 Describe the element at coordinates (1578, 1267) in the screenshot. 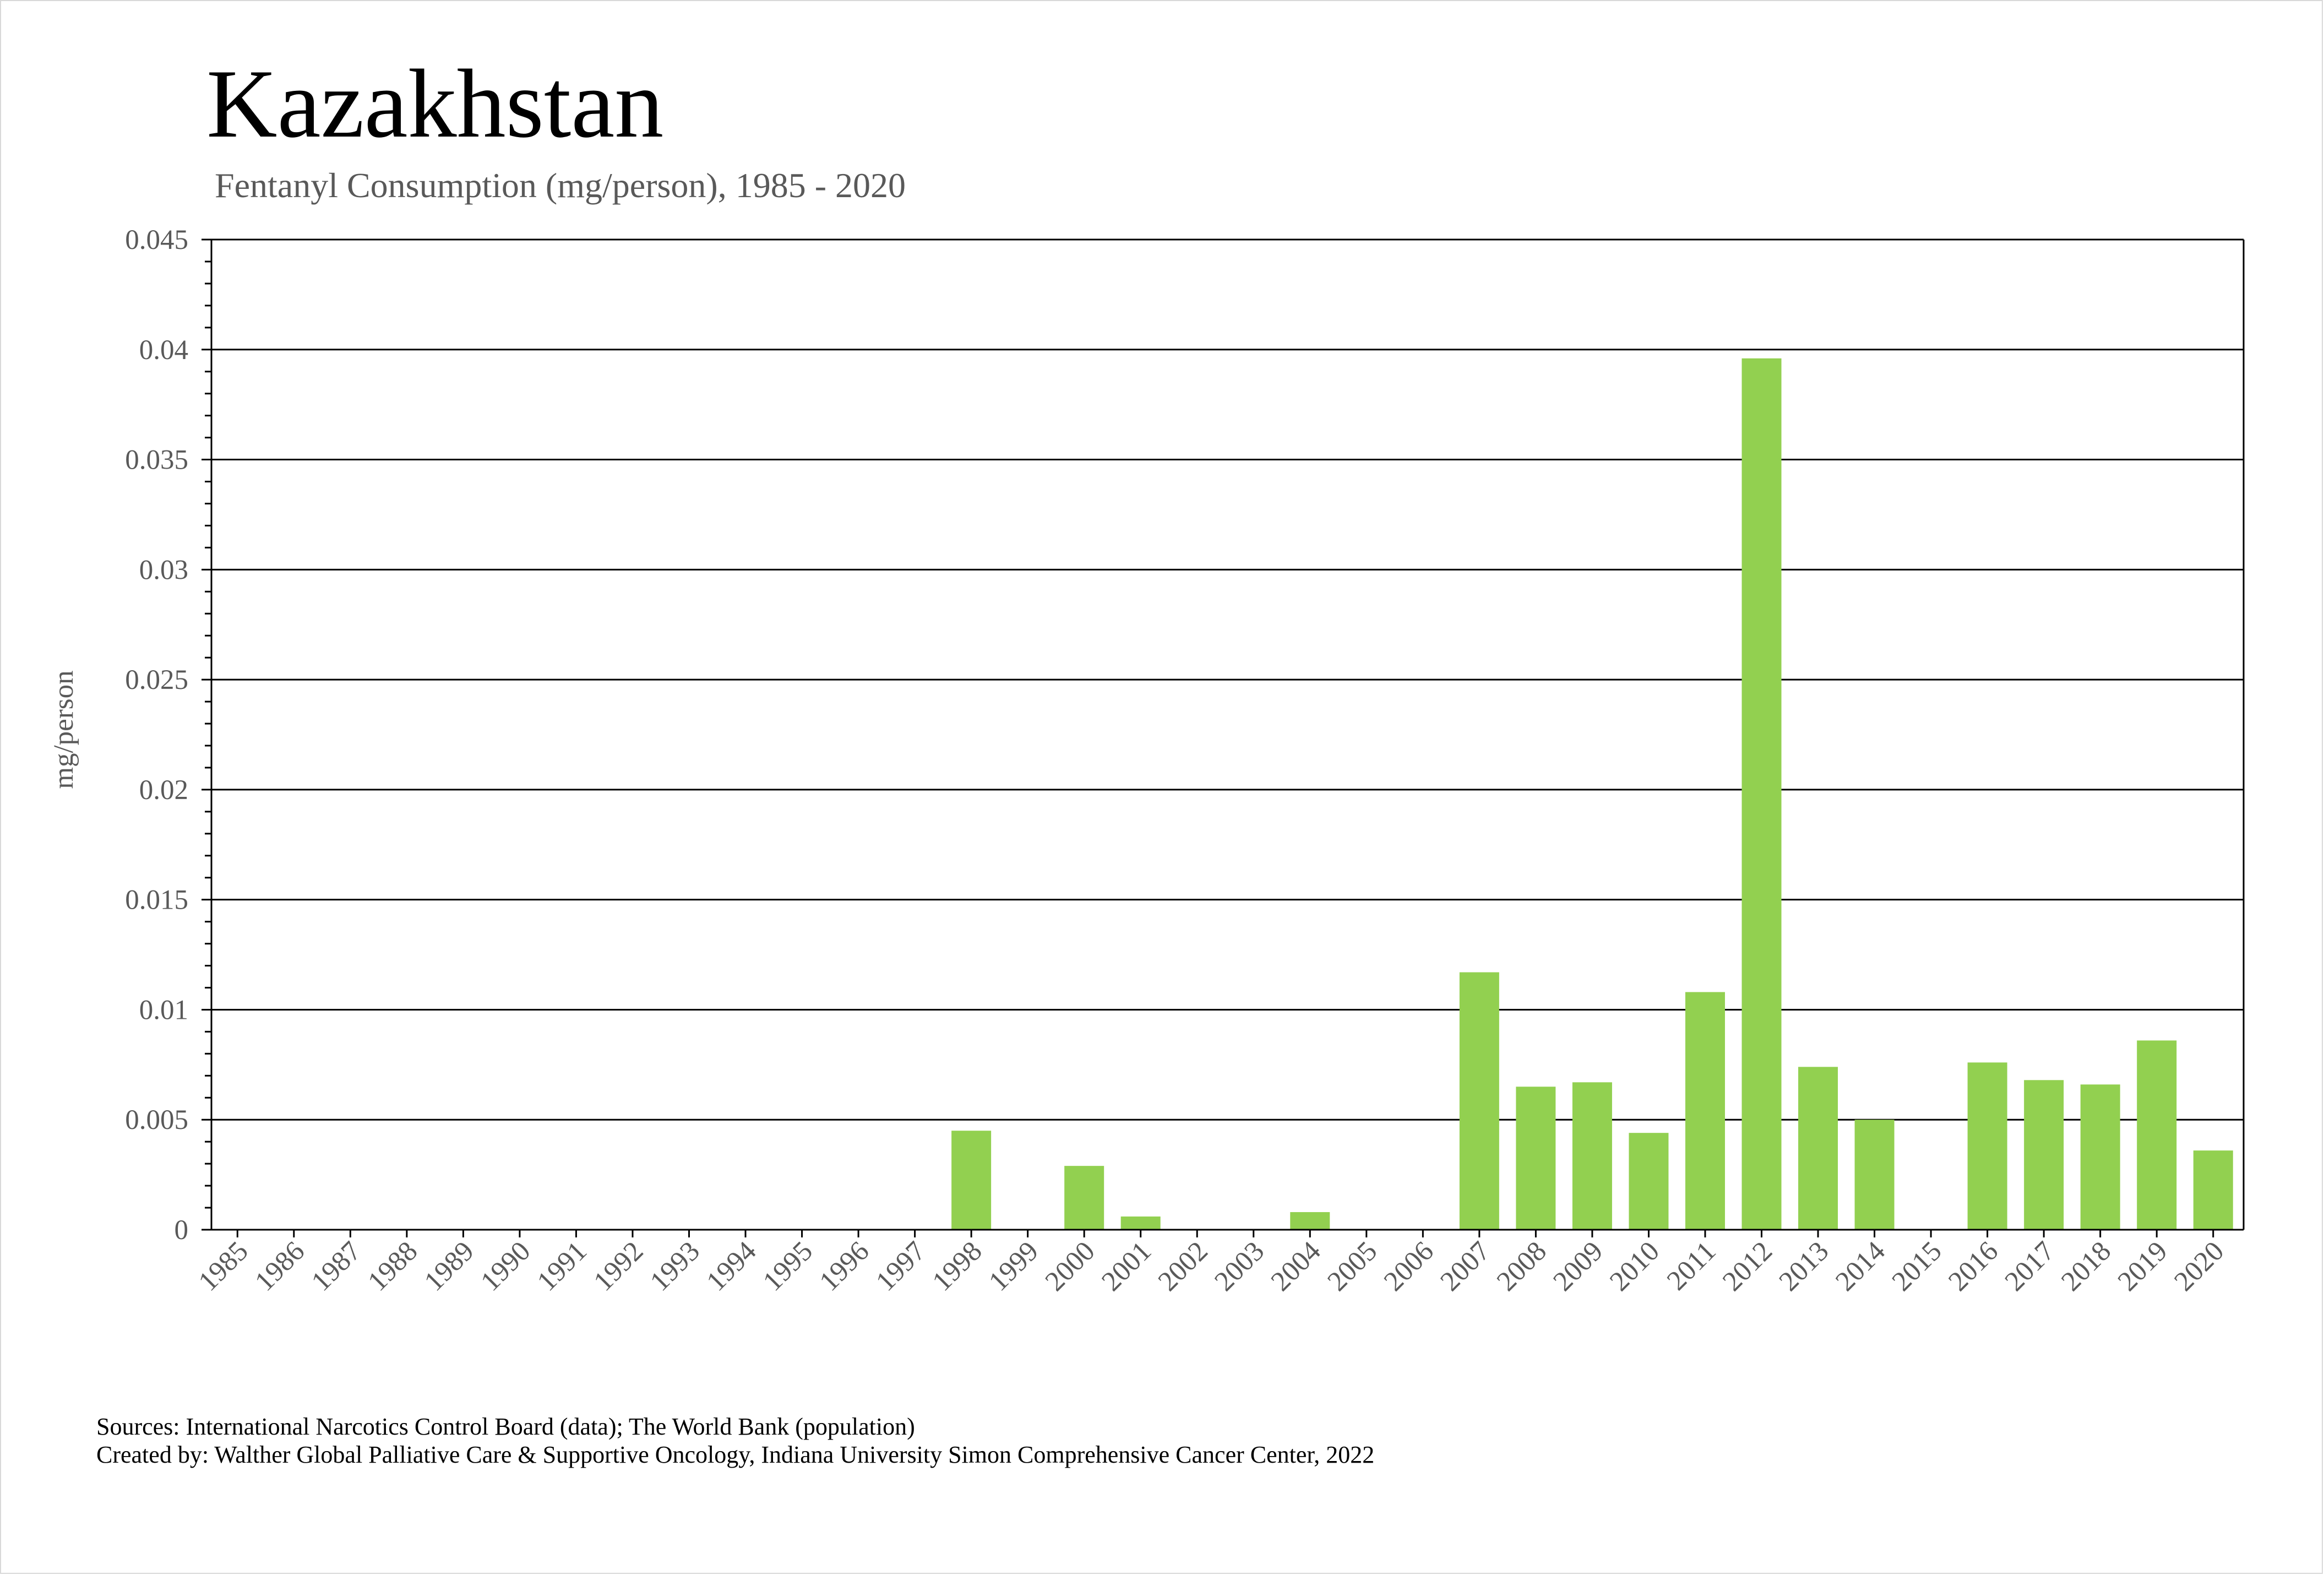

I see `x-tick-label: 2009` at that location.